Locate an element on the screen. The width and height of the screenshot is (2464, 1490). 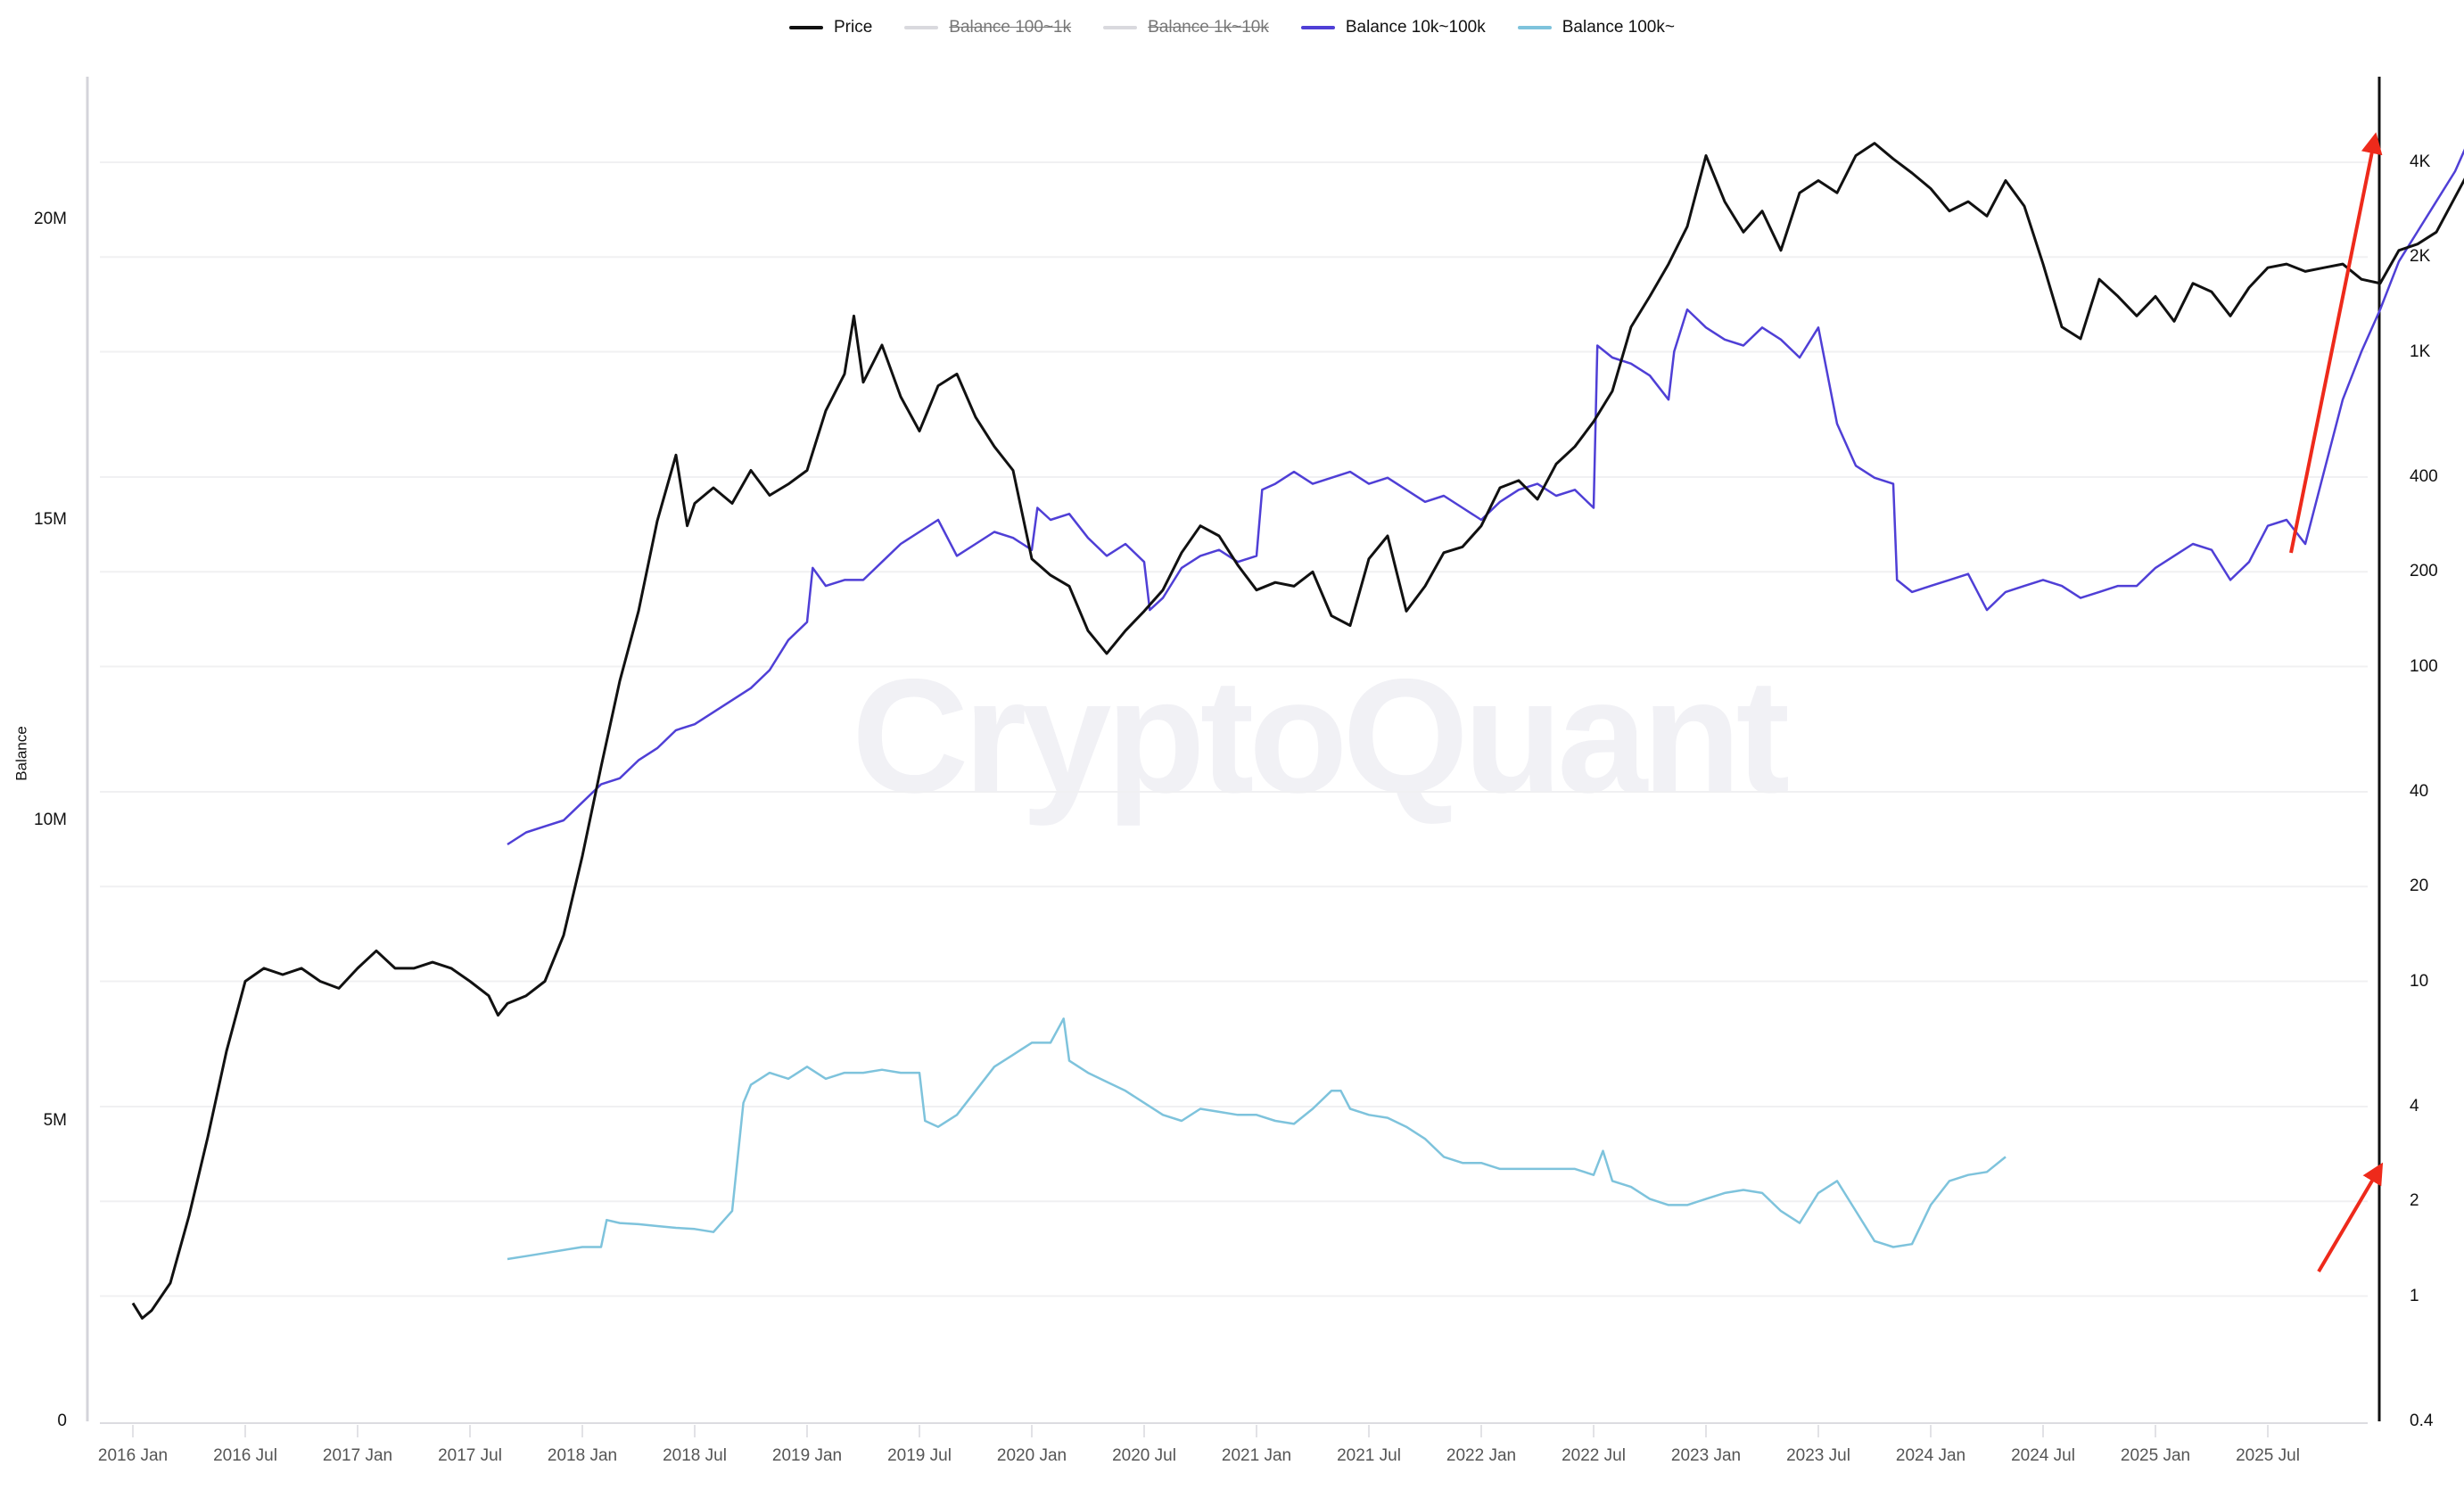
y-tick-left: 15M is located at coordinates (50, 519).